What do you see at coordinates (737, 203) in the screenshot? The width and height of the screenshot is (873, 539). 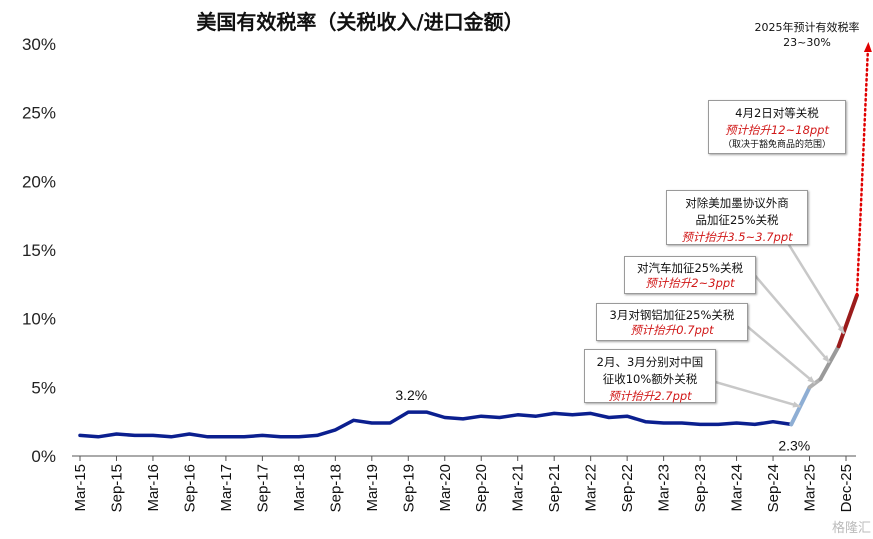 I see `annotation-non-usmca-line1: 对除美加墨协议外商` at bounding box center [737, 203].